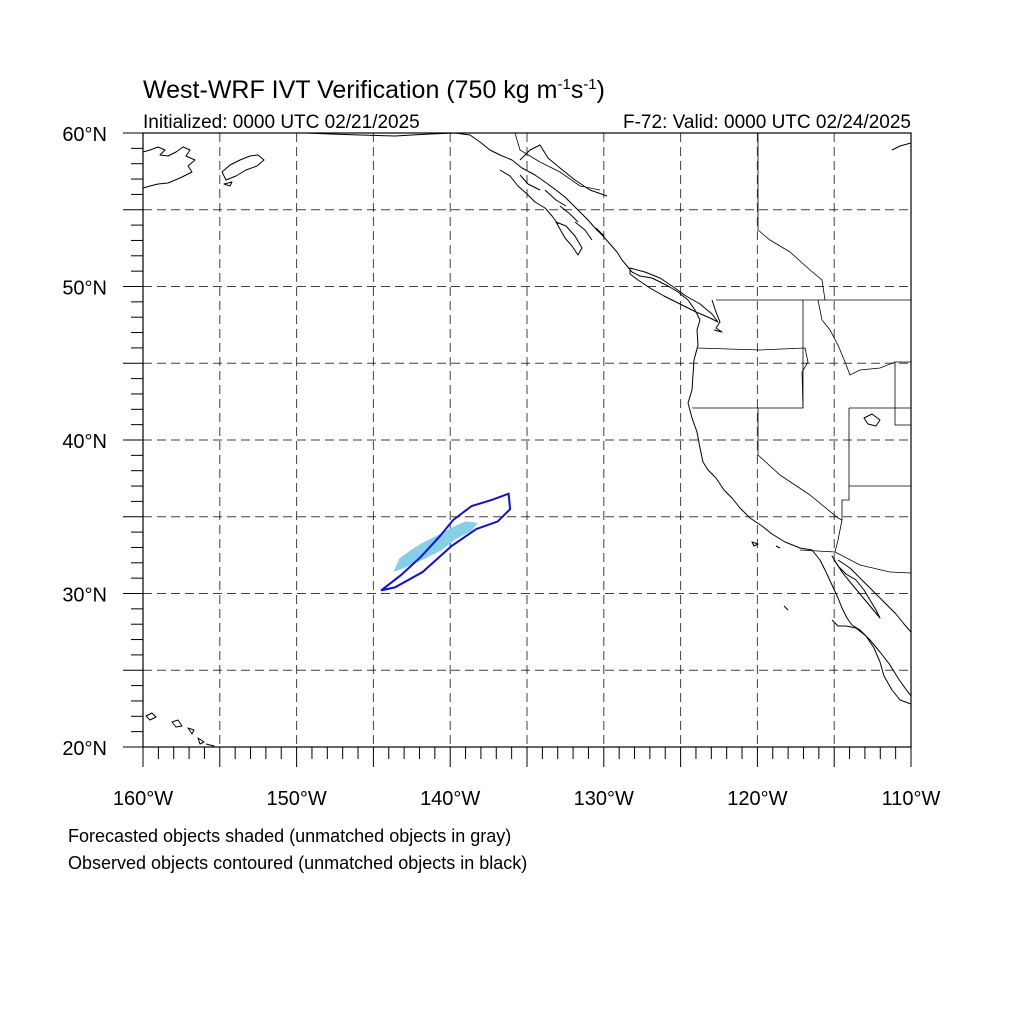  What do you see at coordinates (84, 749) in the screenshot?
I see `lat-tick-label: 20°N` at bounding box center [84, 749].